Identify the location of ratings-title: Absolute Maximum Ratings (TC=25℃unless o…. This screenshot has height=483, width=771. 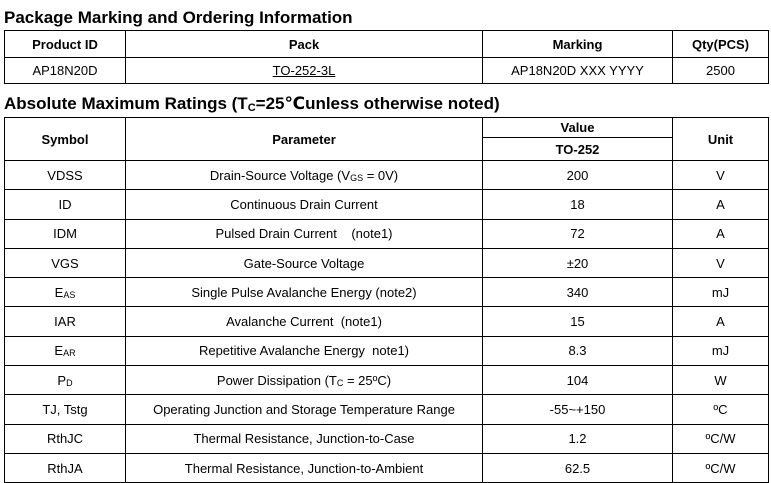
(252, 104).